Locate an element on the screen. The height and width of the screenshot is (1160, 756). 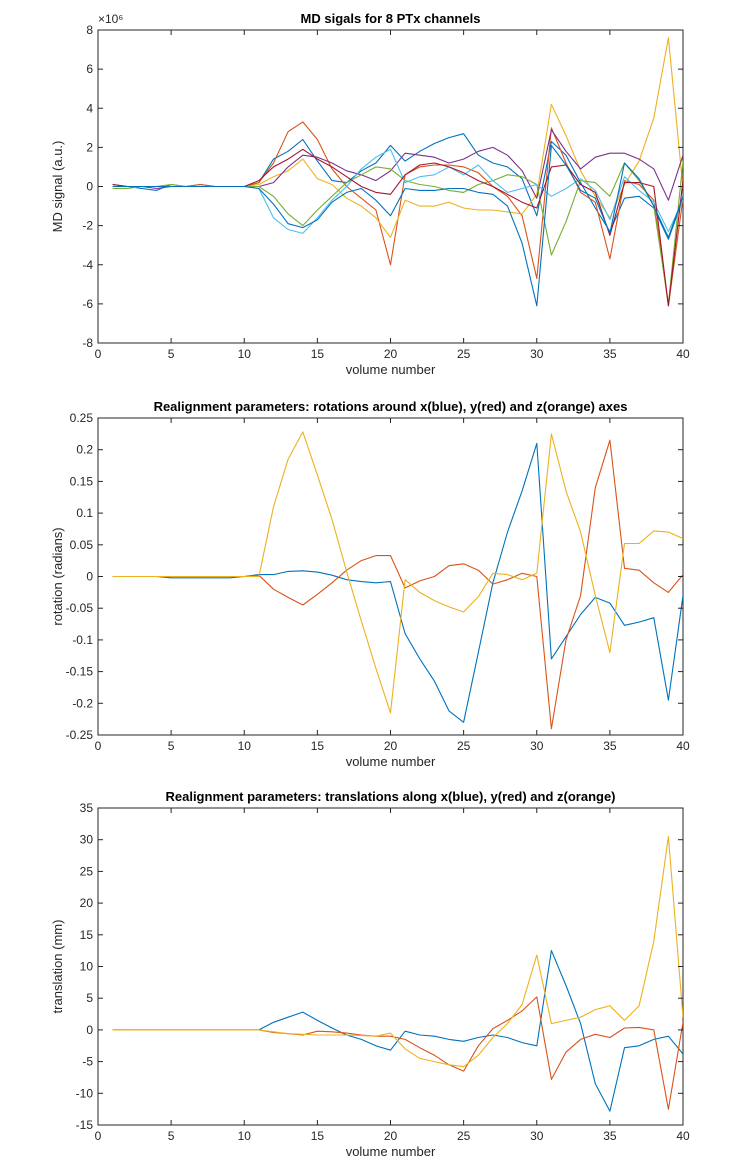
y-tick-label: 0.05 is located at coordinates (82, 545).